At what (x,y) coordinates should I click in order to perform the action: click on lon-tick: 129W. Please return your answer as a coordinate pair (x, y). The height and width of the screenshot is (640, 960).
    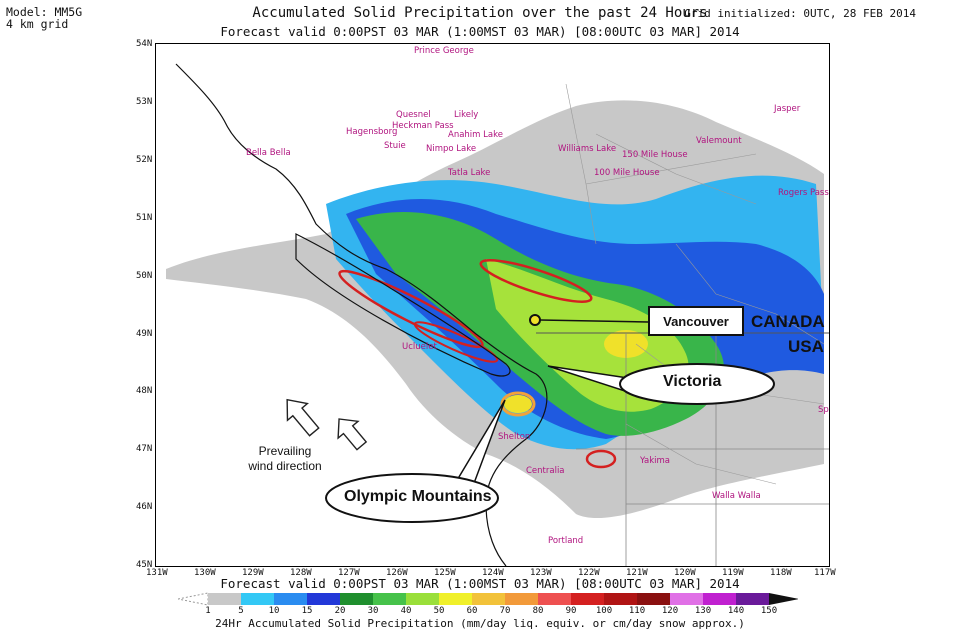
    Looking at the image, I should click on (253, 573).